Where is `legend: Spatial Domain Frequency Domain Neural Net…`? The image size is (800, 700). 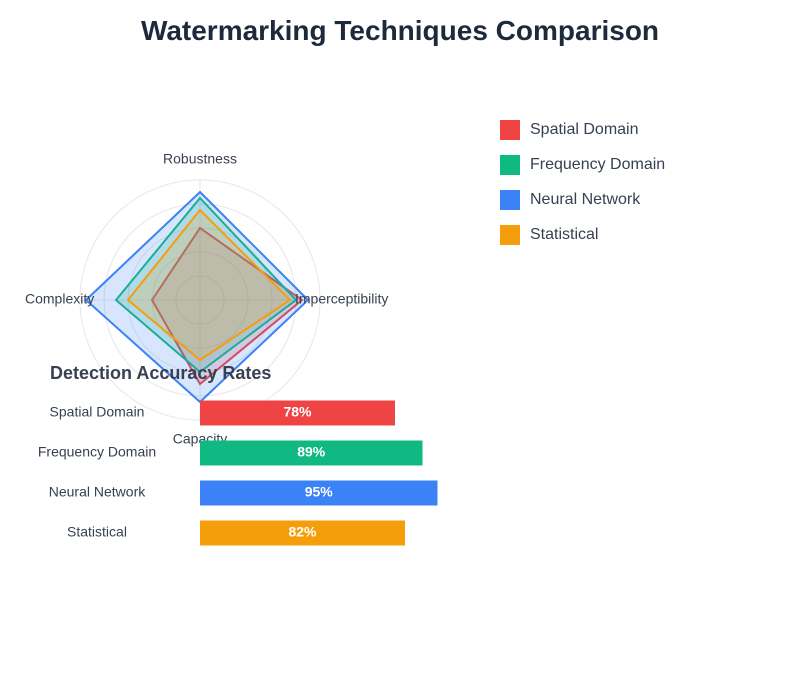
legend: Spatial Domain Frequency Domain Neural Net… is located at coordinates (582, 182).